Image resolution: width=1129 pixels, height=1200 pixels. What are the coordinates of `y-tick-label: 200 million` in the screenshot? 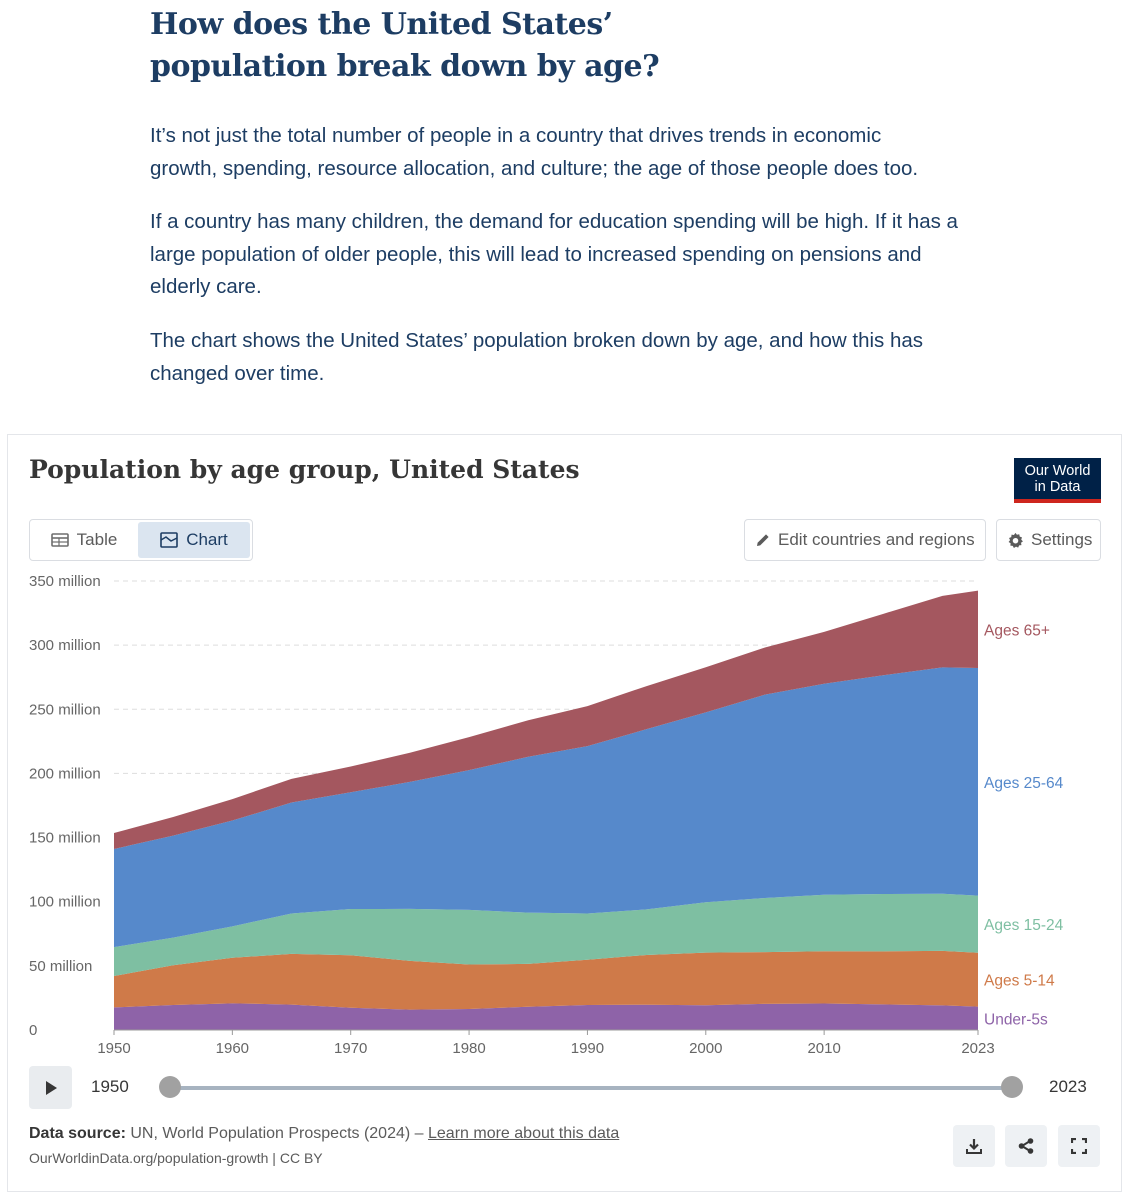 It's located at (65, 773).